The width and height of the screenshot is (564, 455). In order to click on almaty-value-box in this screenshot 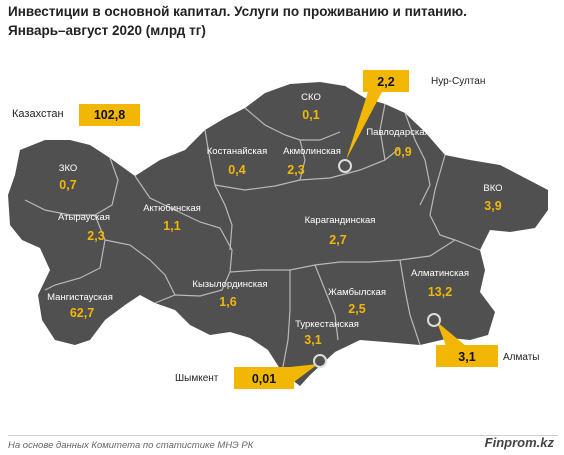, I will do `click(467, 356)`.